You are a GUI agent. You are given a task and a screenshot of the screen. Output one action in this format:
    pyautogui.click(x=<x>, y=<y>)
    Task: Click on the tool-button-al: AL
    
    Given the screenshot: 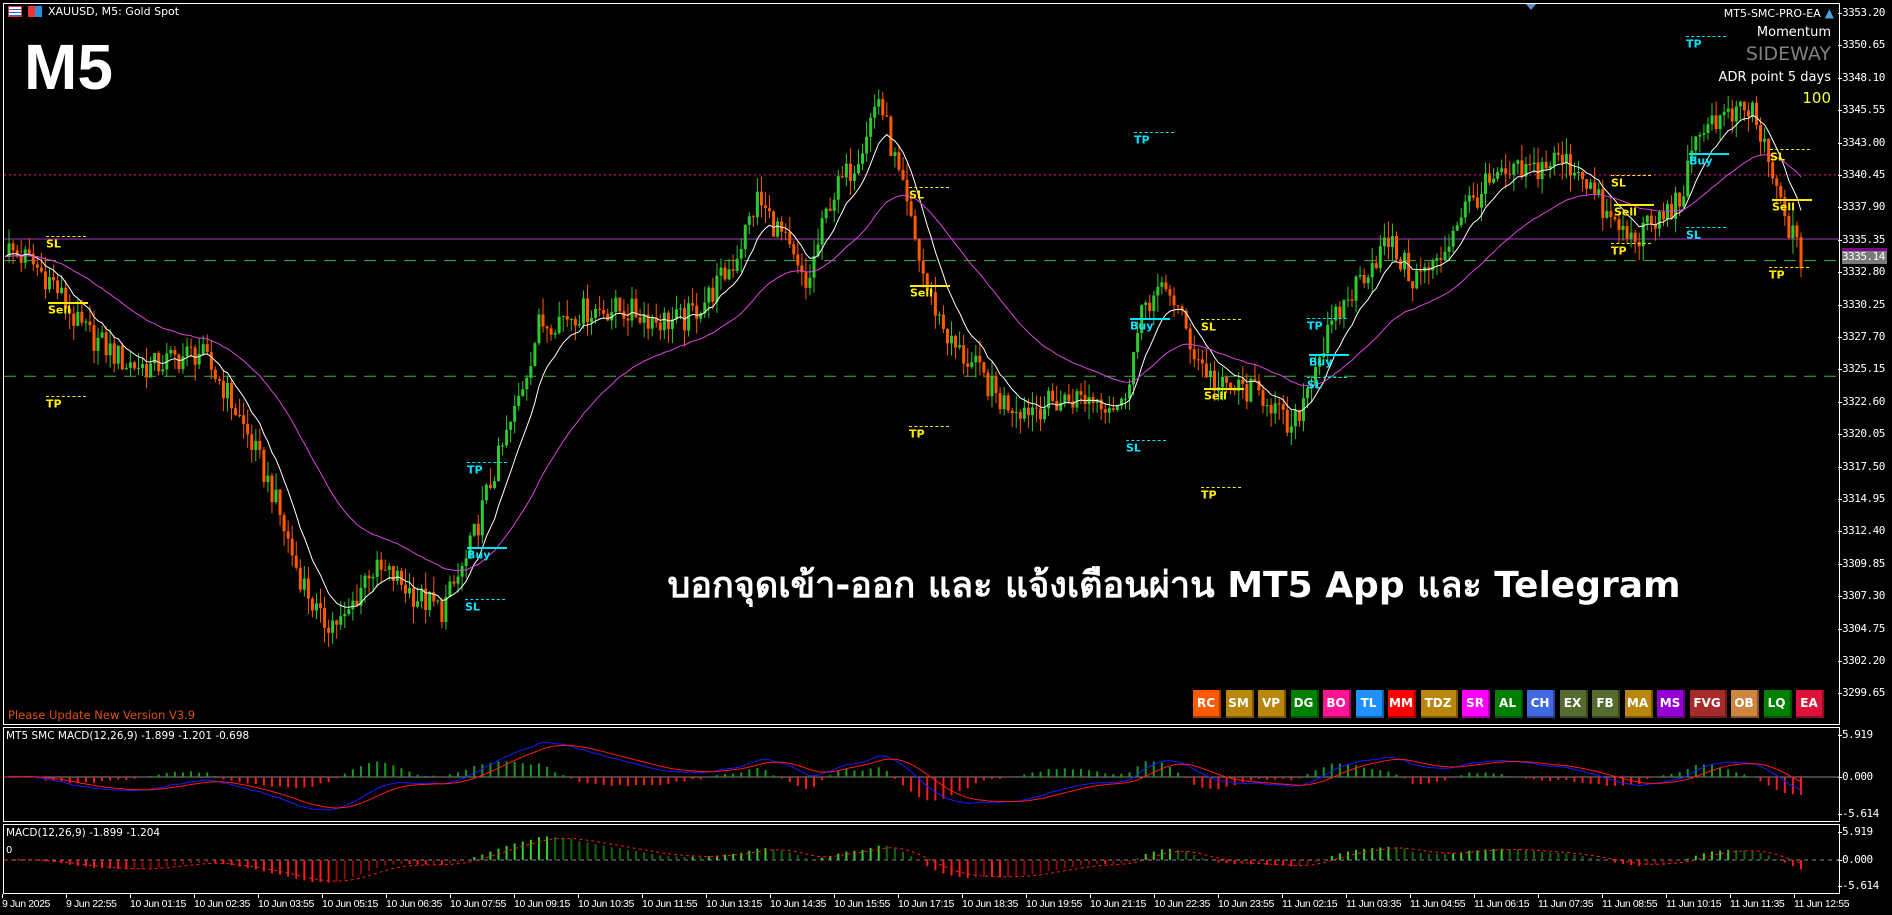 What is the action you would take?
    pyautogui.click(x=1508, y=704)
    